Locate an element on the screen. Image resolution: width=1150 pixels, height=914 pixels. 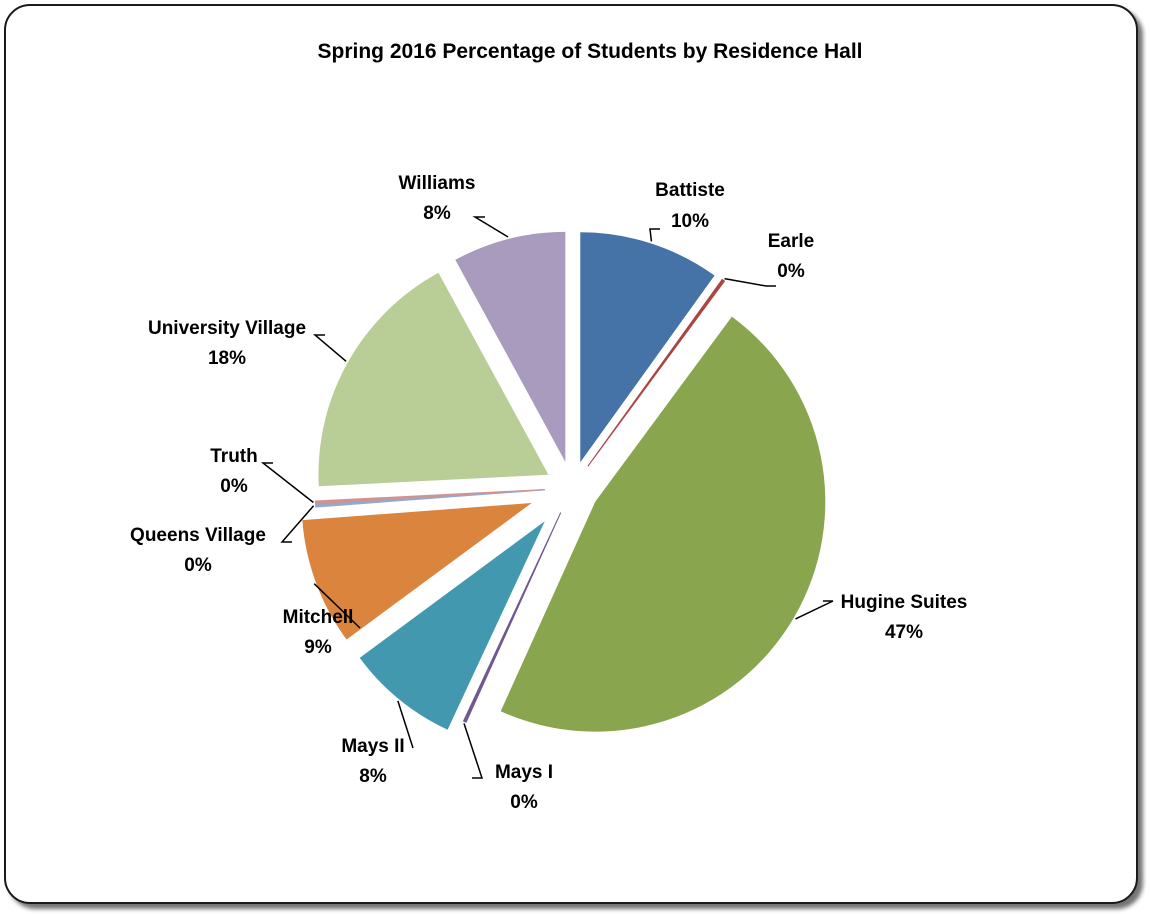
leader-line-truth is located at coordinates (287, 483).